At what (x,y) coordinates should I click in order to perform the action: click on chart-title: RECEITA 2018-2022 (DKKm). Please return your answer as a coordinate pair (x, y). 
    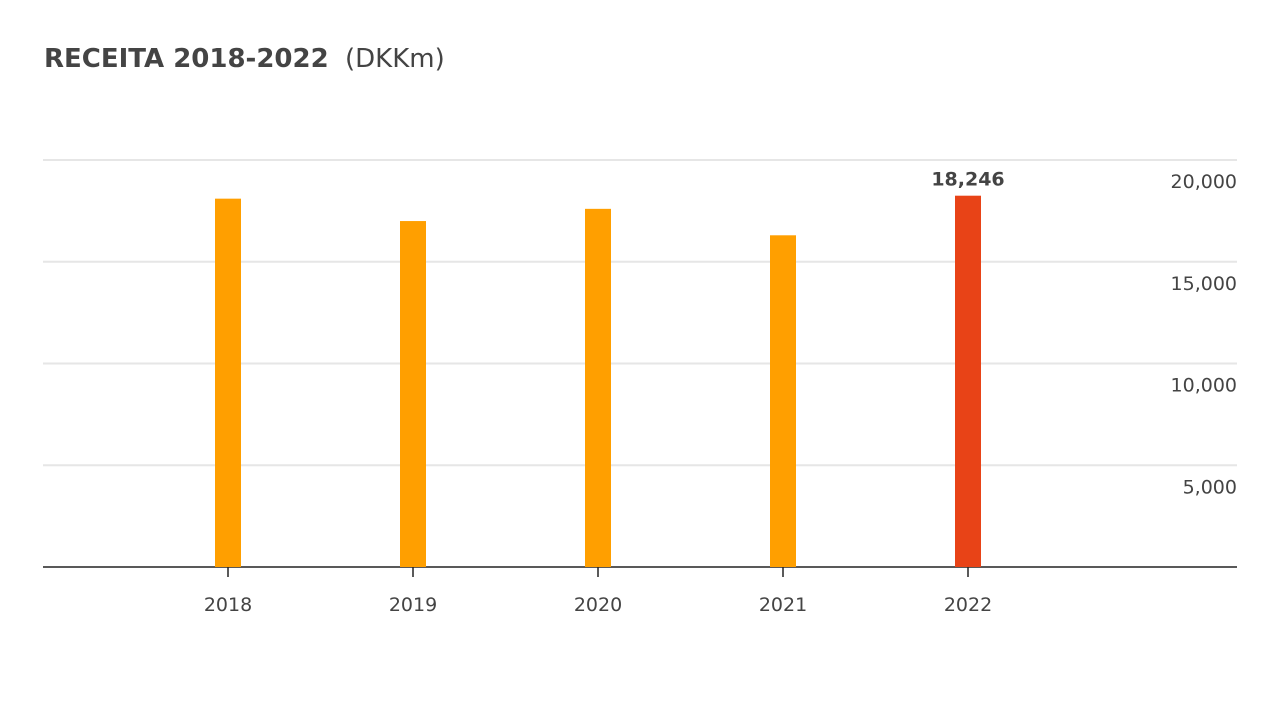
    Looking at the image, I should click on (244, 59).